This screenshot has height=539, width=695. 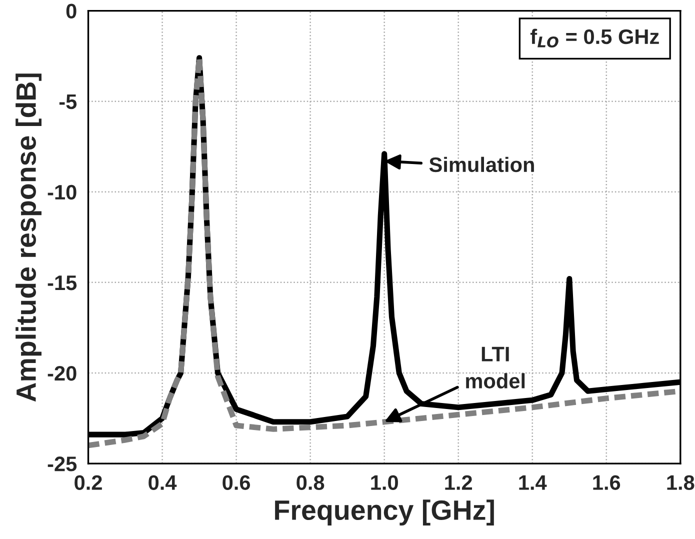 I want to click on x-tick-label: 0.4, so click(x=162, y=482).